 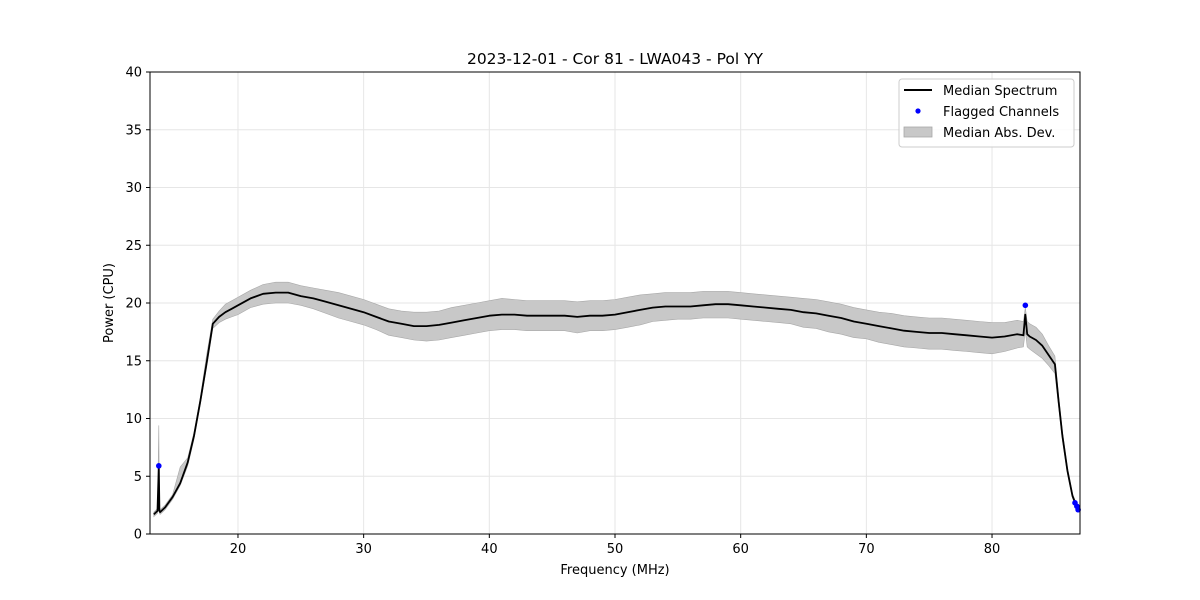 What do you see at coordinates (740, 549) in the screenshot?
I see `x-tick-label: 60` at bounding box center [740, 549].